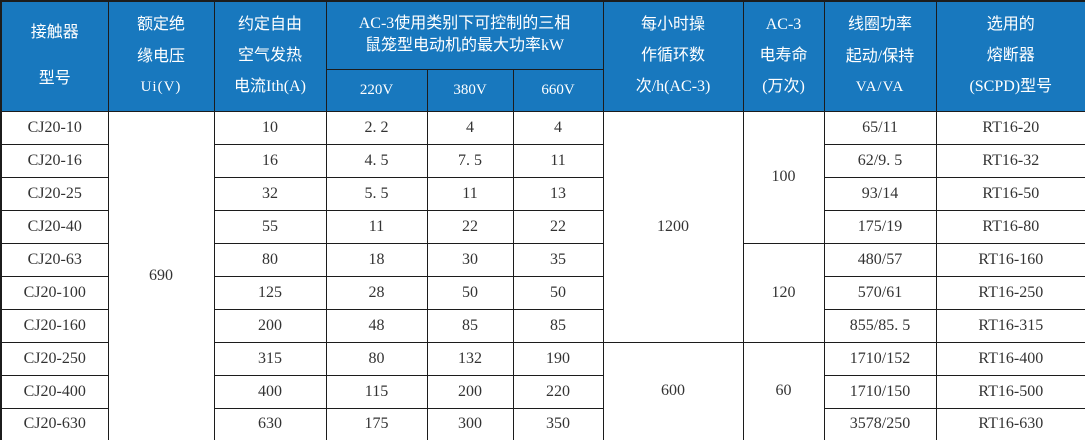 Image resolution: width=1085 pixels, height=440 pixels. Describe the element at coordinates (376, 160) in the screenshot. I see `cell-kw220: 4. 5` at that location.